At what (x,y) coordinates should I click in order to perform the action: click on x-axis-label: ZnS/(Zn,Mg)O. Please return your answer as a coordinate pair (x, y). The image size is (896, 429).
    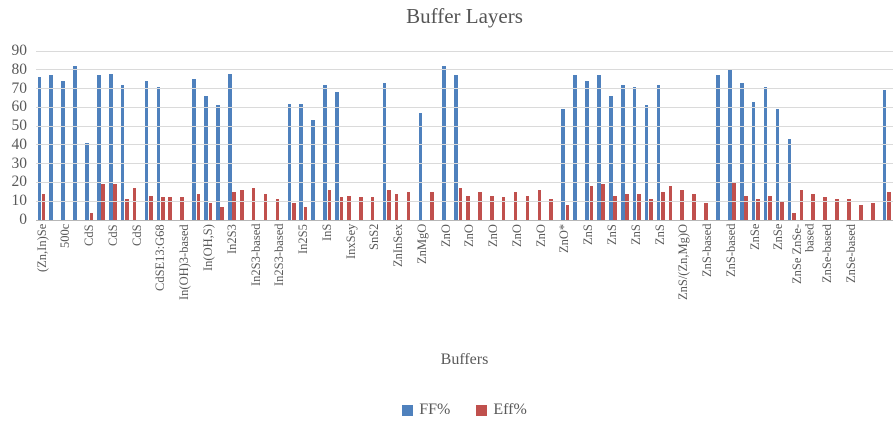
    Looking at the image, I should click on (683, 262).